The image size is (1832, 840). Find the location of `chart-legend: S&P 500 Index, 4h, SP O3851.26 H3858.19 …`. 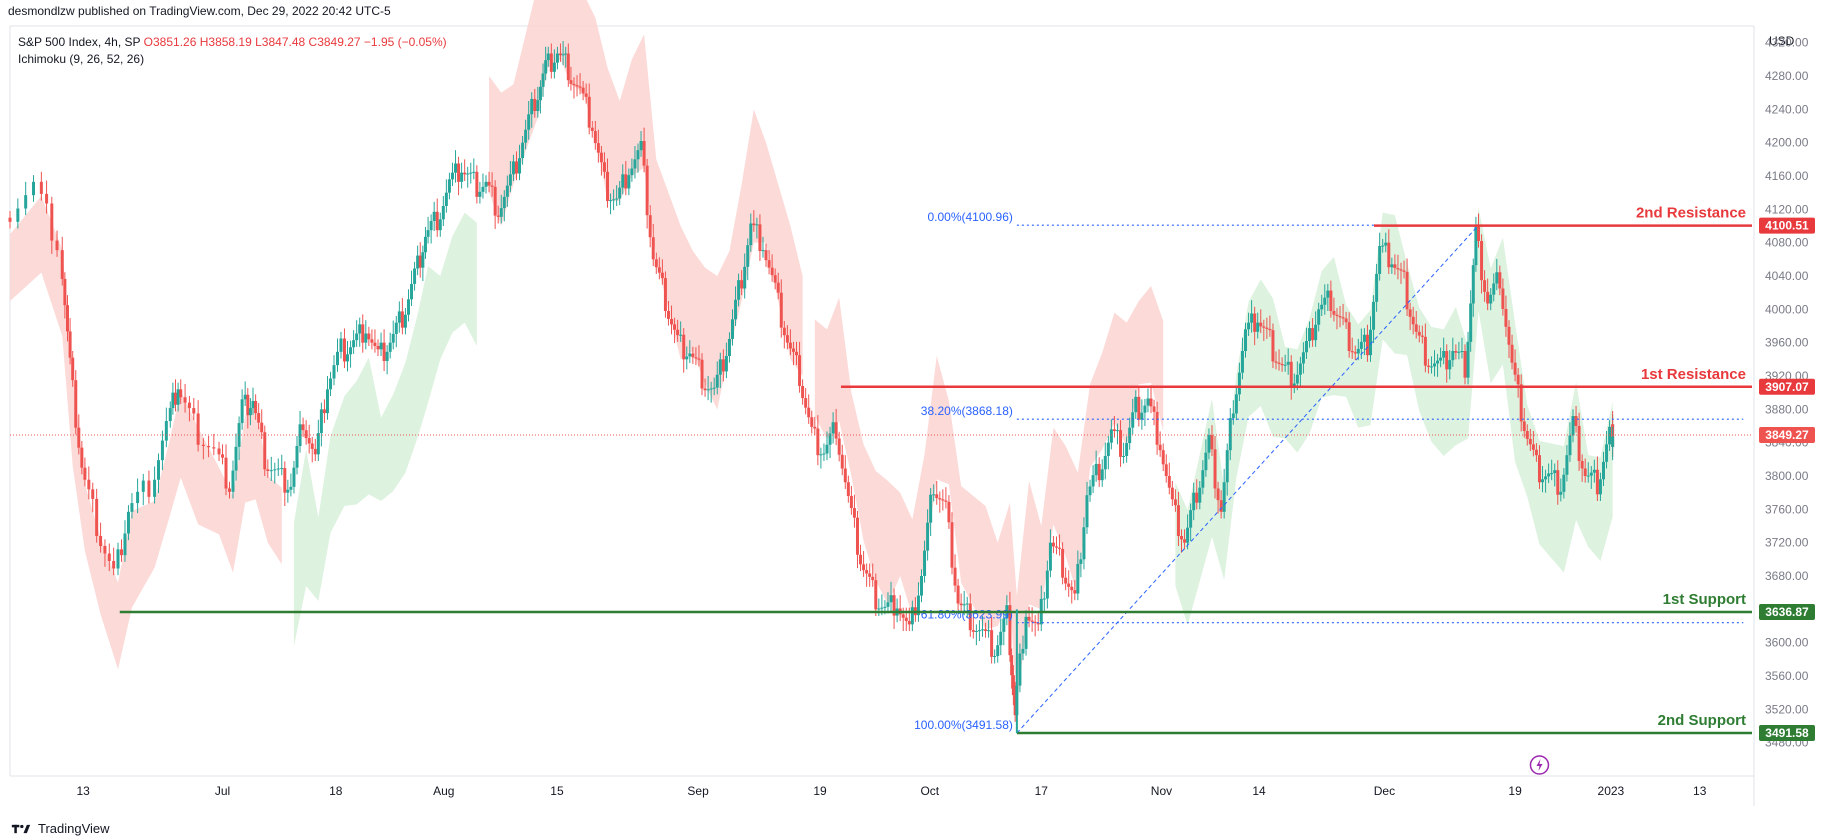

chart-legend: S&P 500 Index, 4h, SP O3851.26 H3858.19 … is located at coordinates (232, 51).